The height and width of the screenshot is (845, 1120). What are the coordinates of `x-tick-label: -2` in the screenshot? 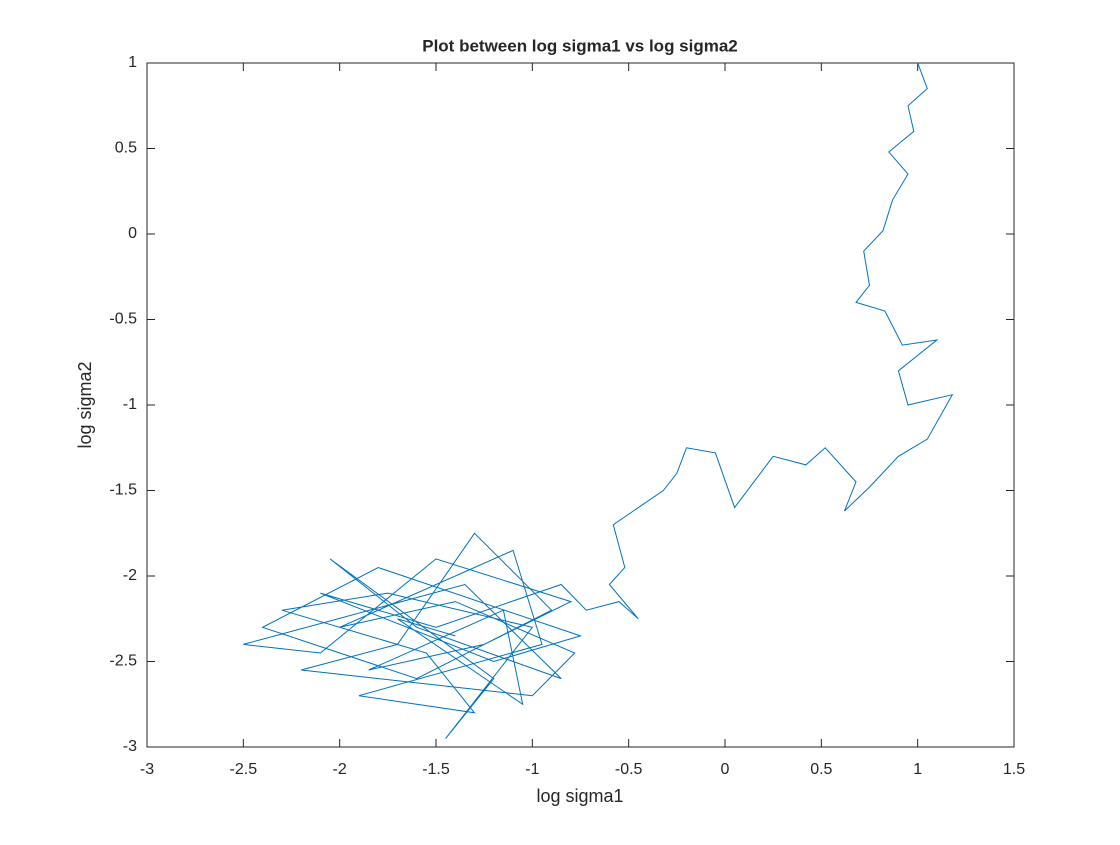 It's located at (340, 769).